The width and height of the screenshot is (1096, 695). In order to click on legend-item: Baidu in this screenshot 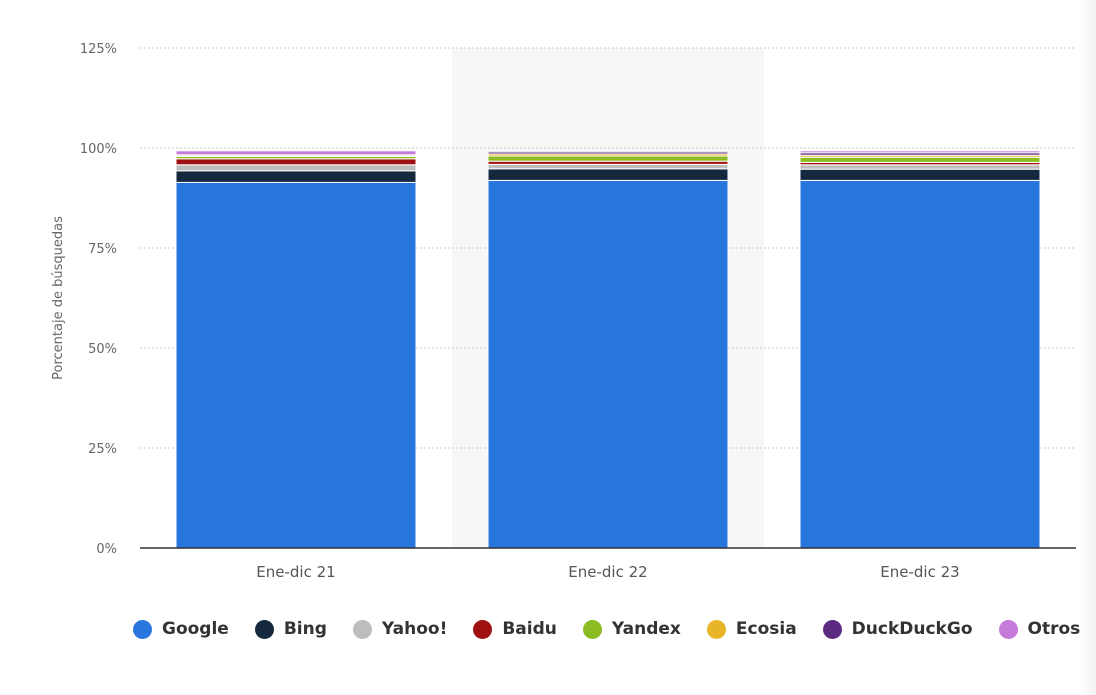, I will do `click(515, 629)`.